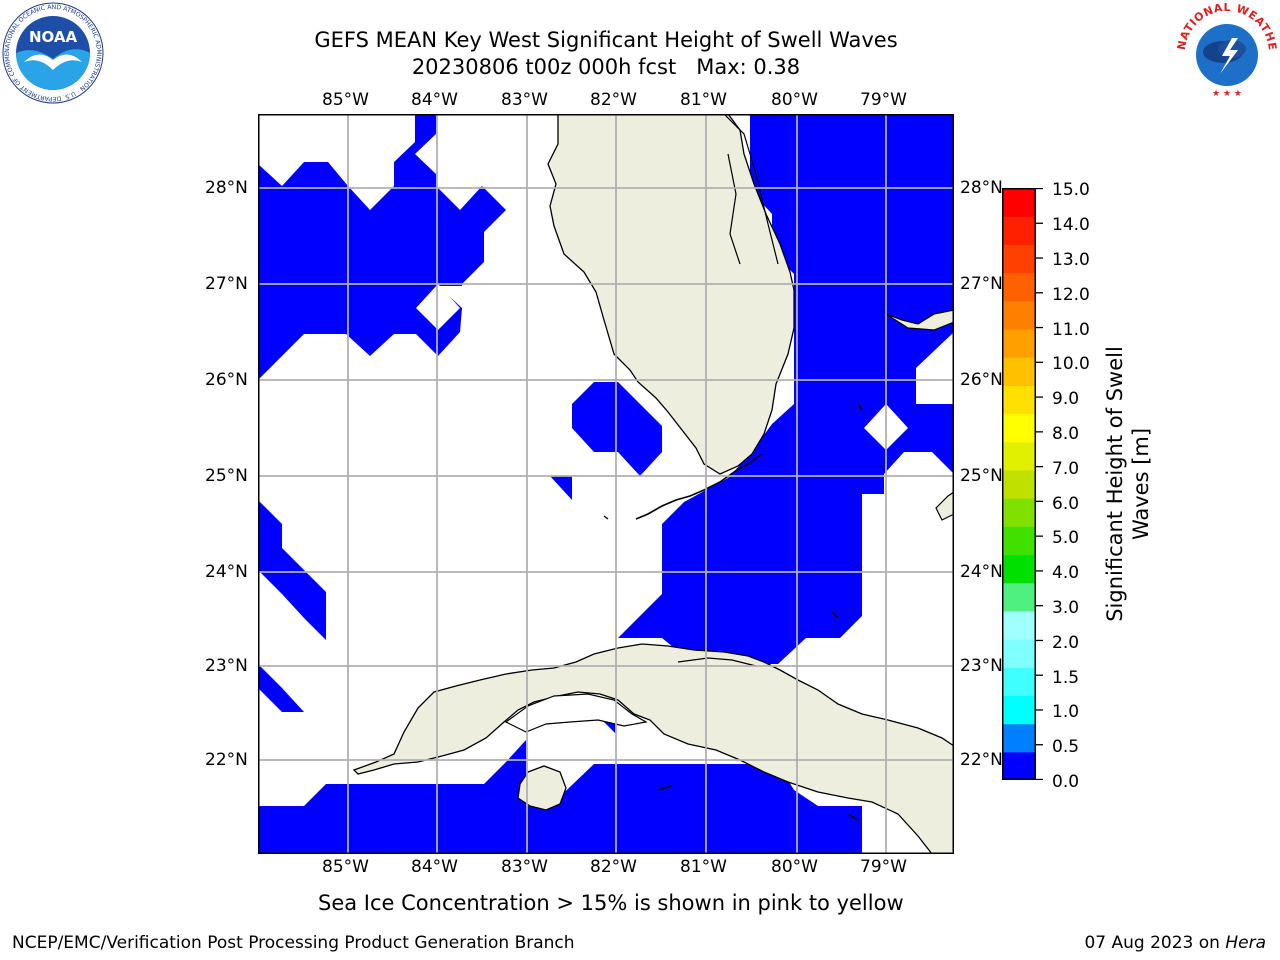 The width and height of the screenshot is (1280, 960). What do you see at coordinates (1066, 469) in the screenshot?
I see `colorbar-tick-7: 7.0` at bounding box center [1066, 469].